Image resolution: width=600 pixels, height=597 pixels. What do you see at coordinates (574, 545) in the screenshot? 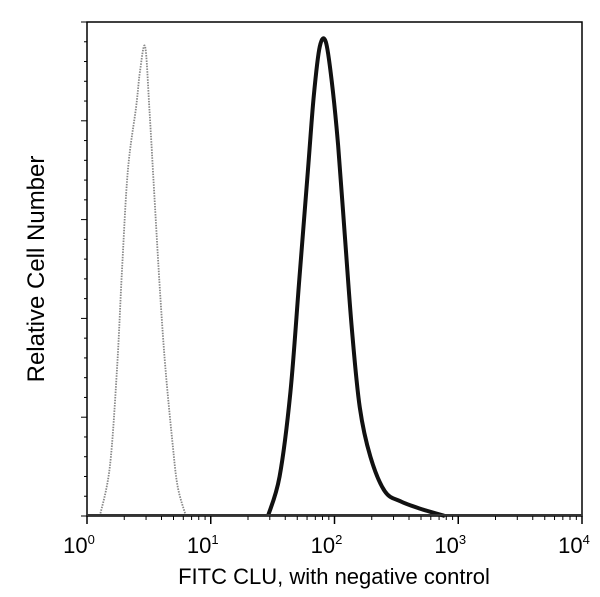
I see `x-tick-label: 10⁴` at bounding box center [574, 545].